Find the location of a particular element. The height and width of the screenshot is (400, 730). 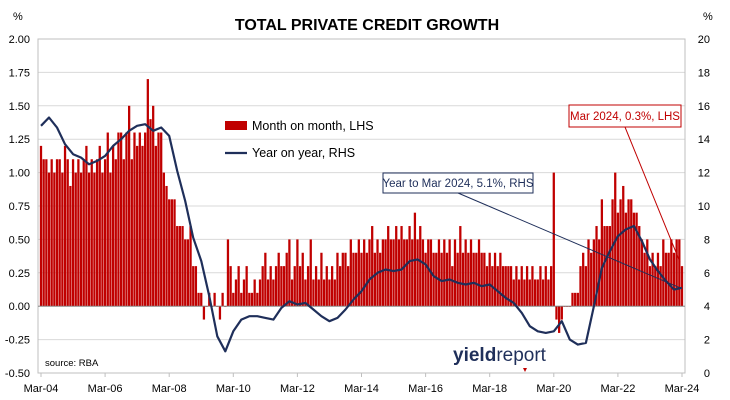

annotation-mom-text: Mar 2024, 0.3%, LHS is located at coordinates (625, 117).